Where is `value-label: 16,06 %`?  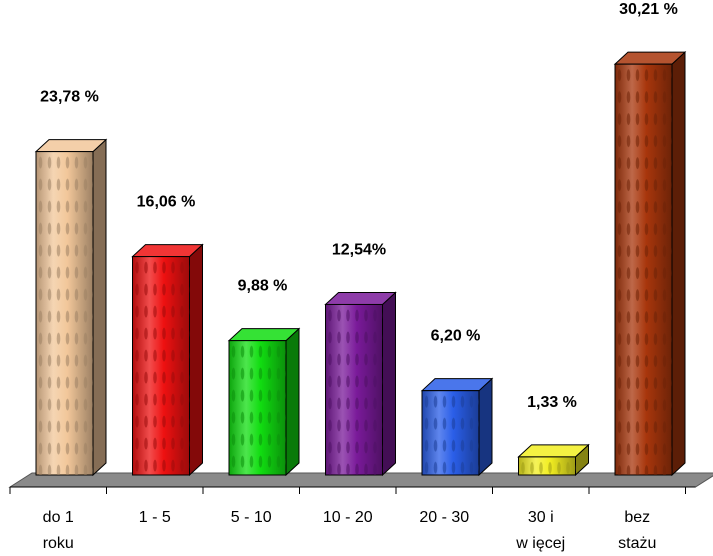 value-label: 16,06 % is located at coordinates (166, 202).